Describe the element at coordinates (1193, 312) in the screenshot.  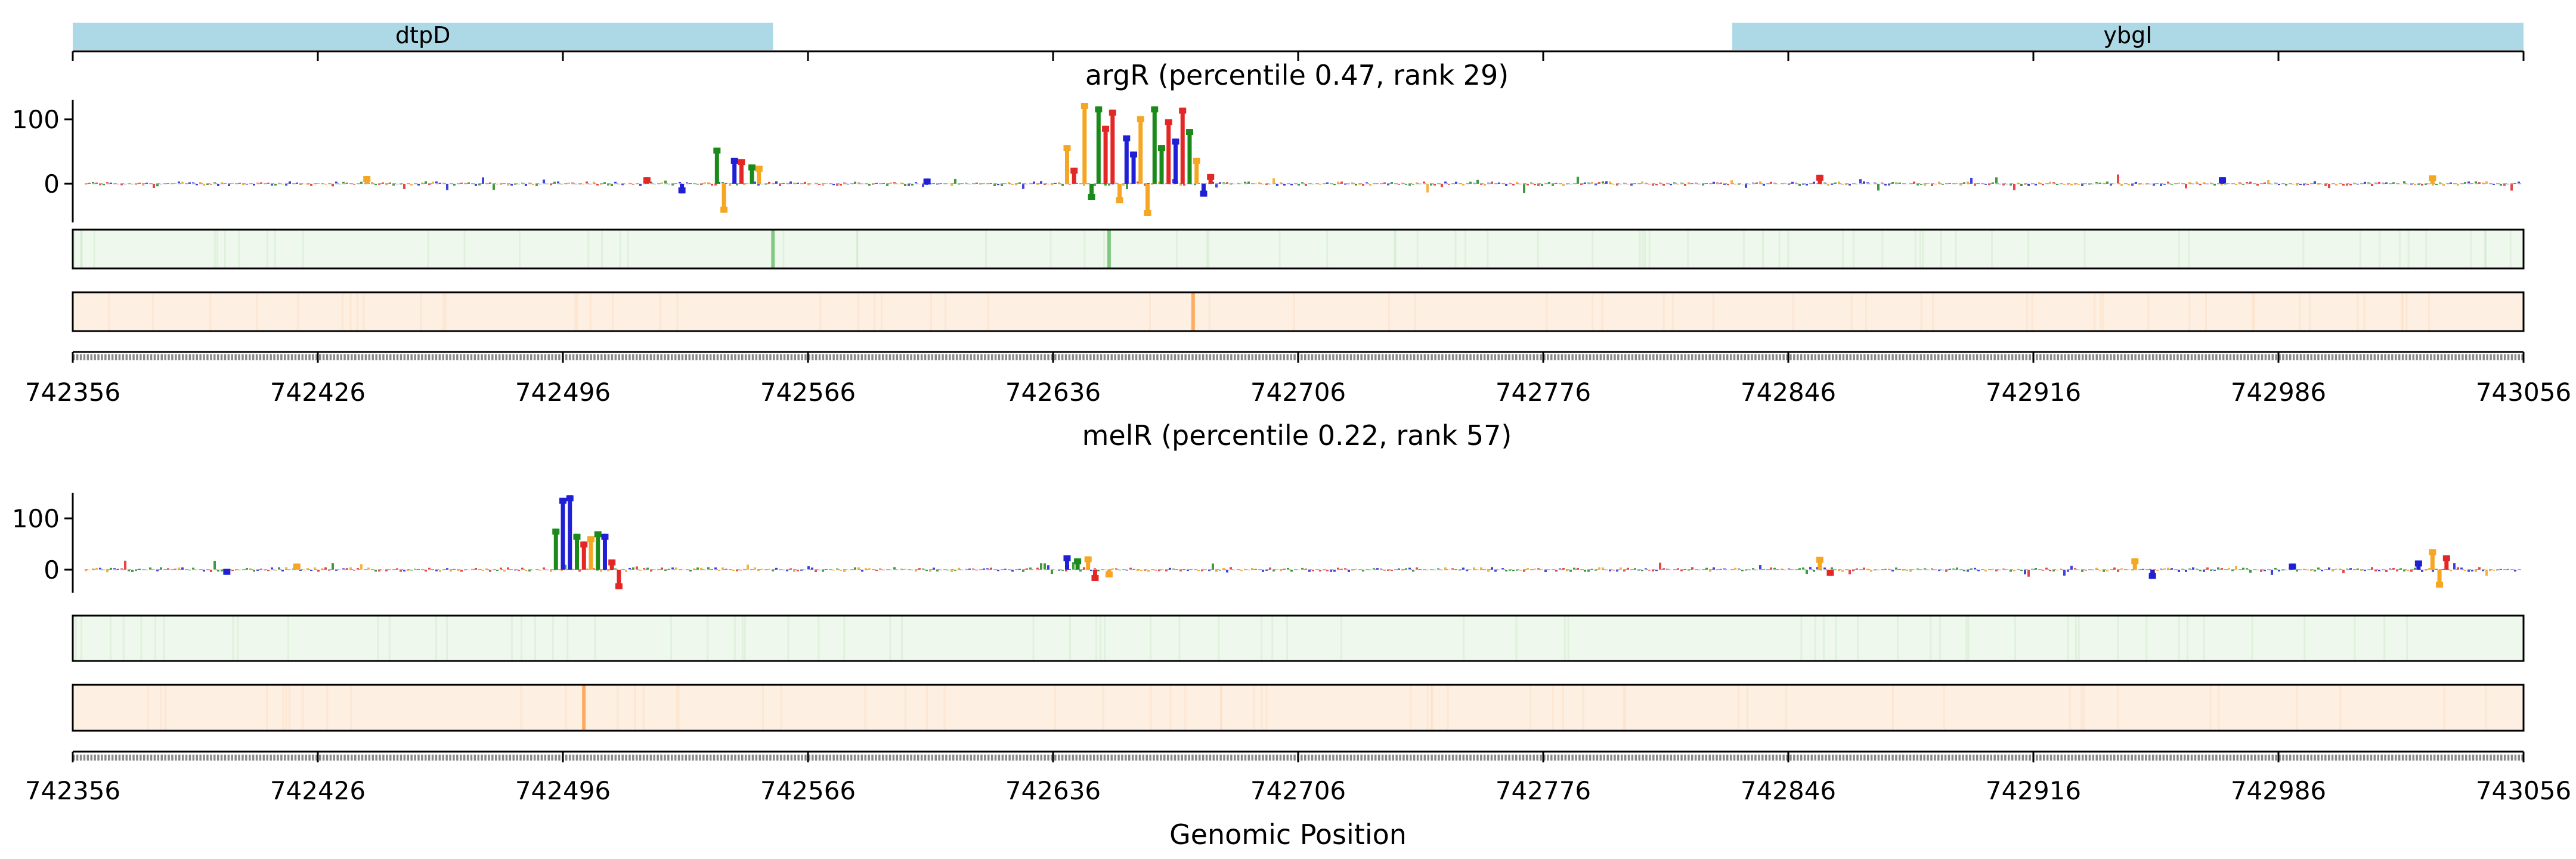
I see `coverage-highlight` at that location.